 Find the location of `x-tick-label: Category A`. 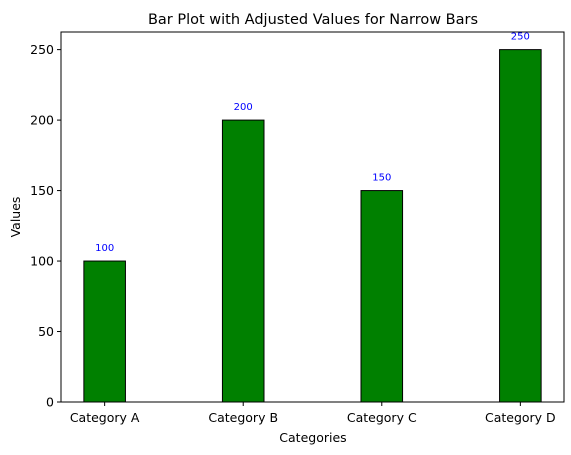

x-tick-label: Category A is located at coordinates (105, 417).